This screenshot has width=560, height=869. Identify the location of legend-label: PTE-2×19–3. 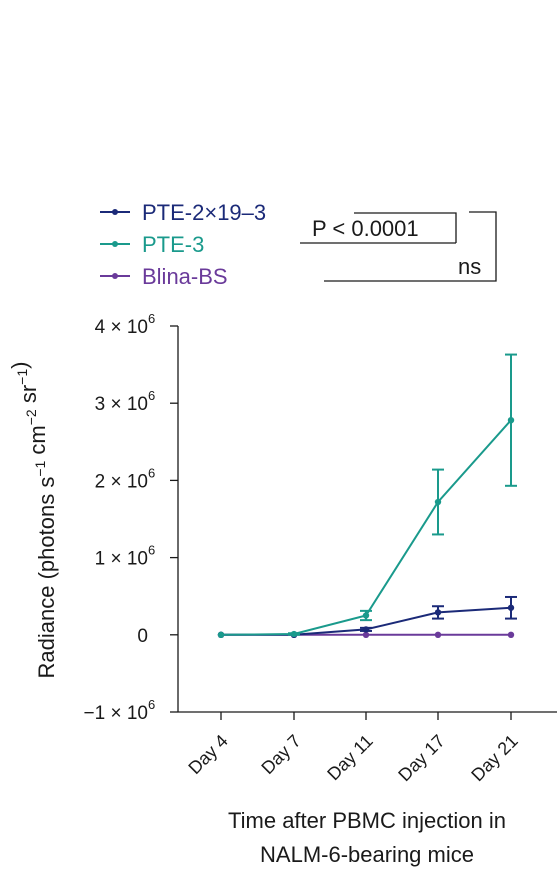
(204, 212).